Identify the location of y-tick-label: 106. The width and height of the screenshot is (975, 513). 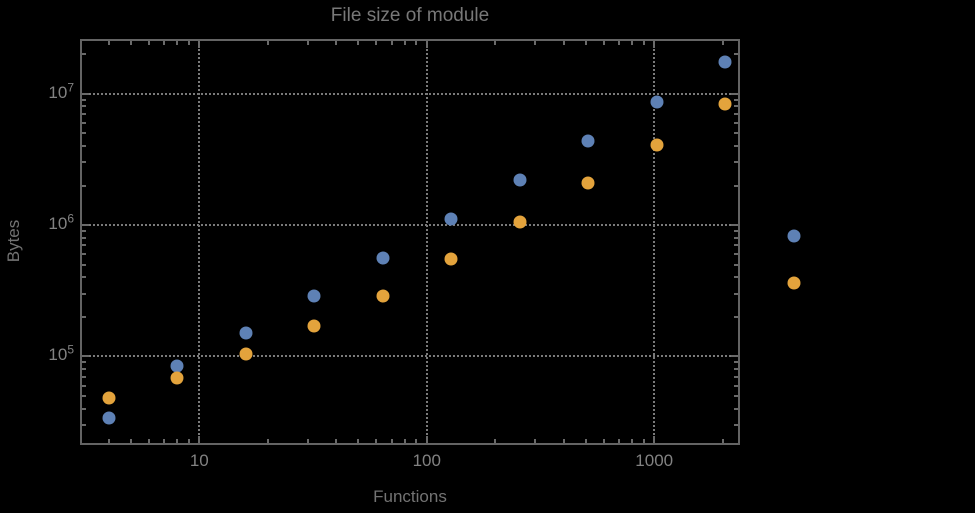
(37, 224).